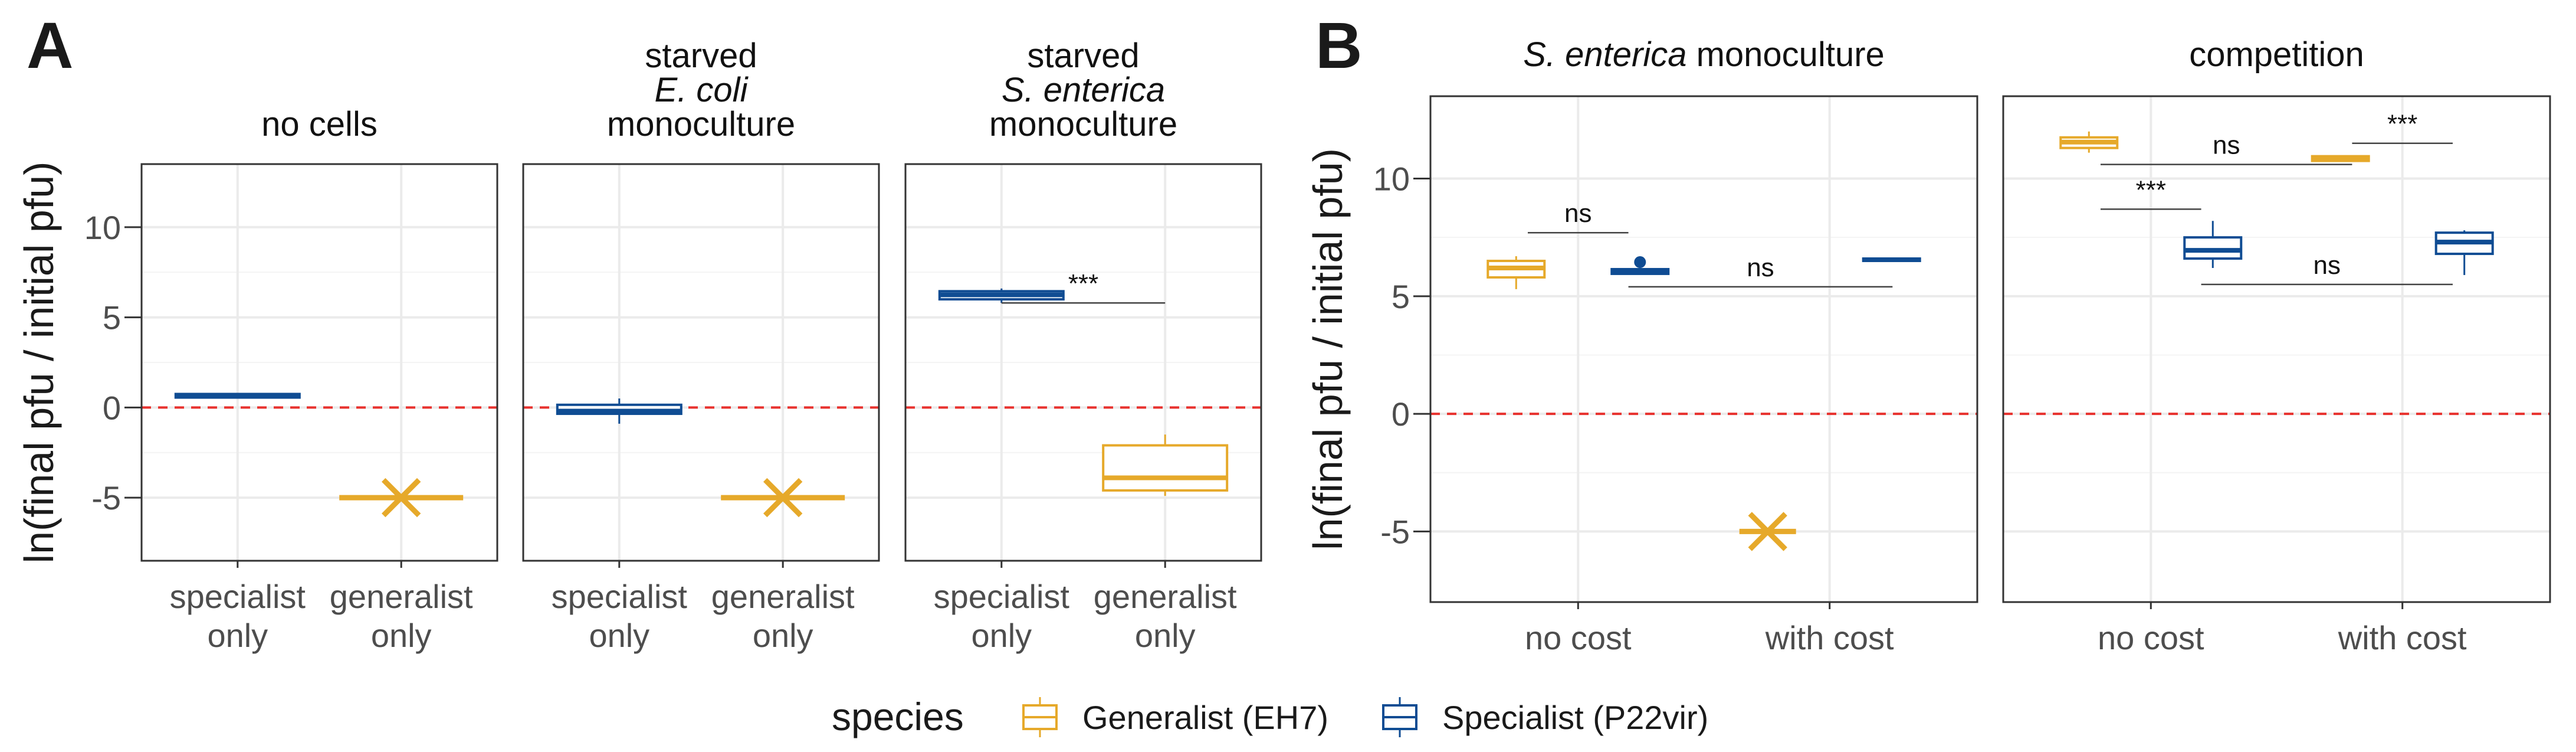 This screenshot has width=2576, height=752. What do you see at coordinates (1165, 468) in the screenshot?
I see `box-iqr` at bounding box center [1165, 468].